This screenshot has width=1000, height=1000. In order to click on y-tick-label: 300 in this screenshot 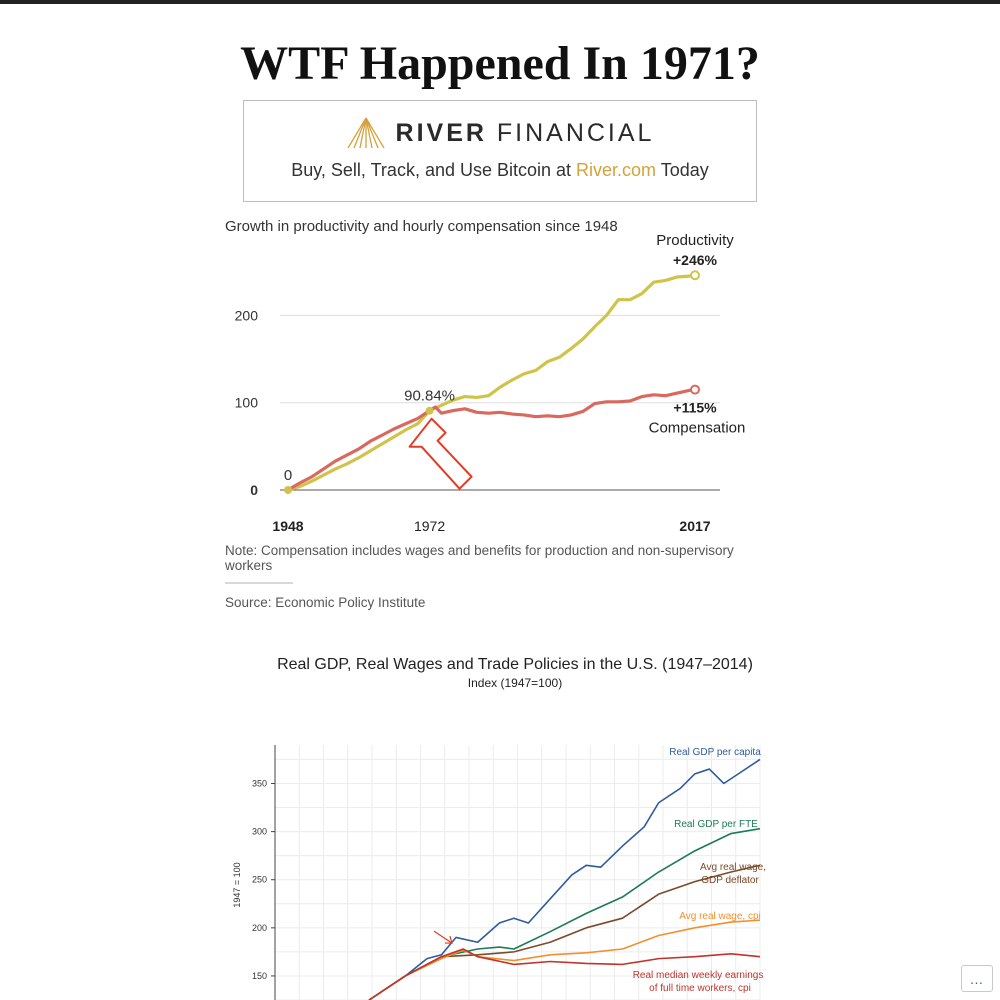, I will do `click(259, 832)`.